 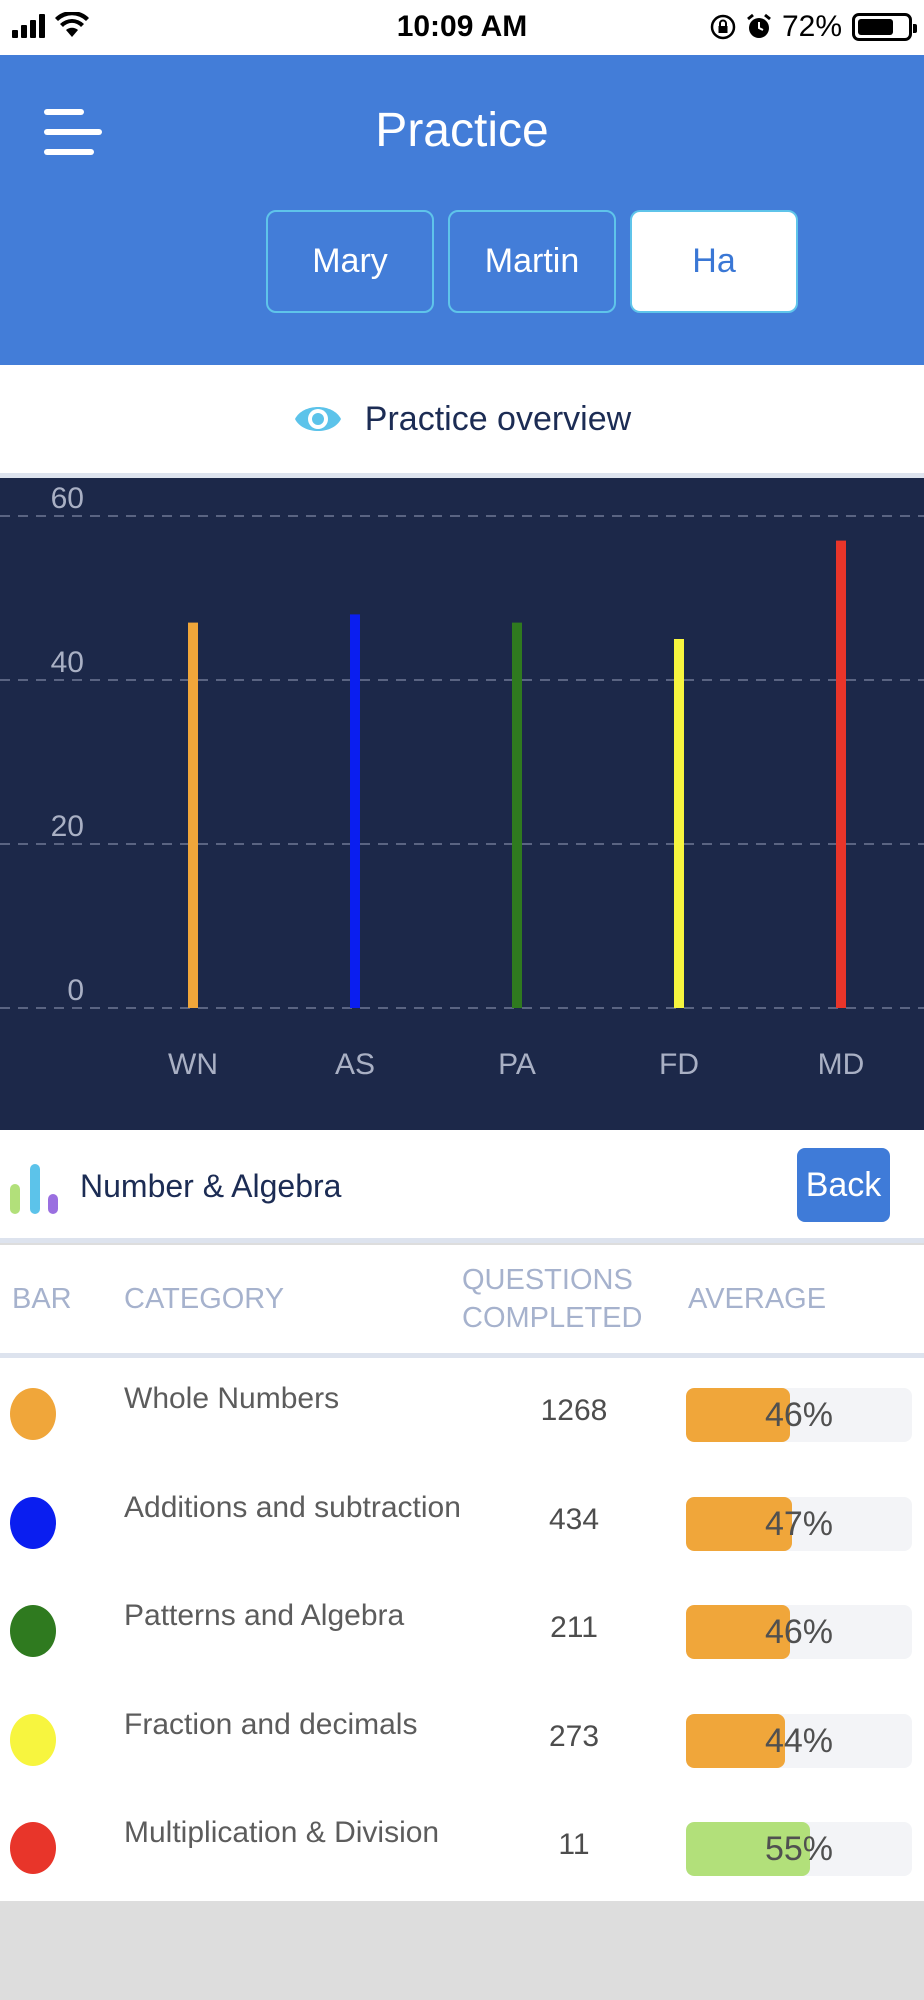 I want to click on status-time: 10:09 AM, so click(x=462, y=26).